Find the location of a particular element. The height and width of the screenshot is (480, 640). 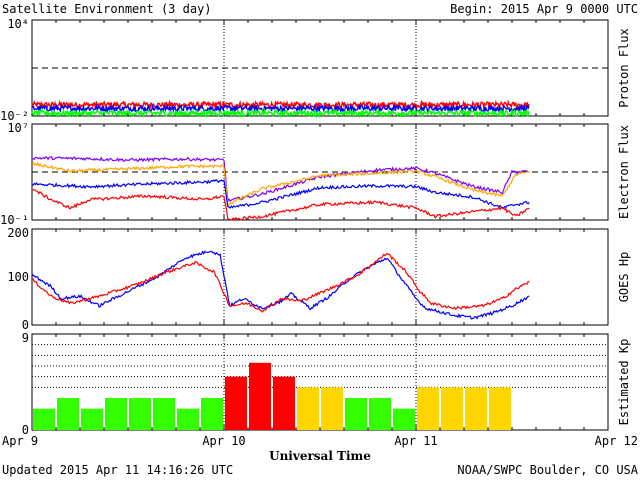

footer-source: NOAA/SWPC Boulder, CO USA is located at coordinates (547, 470).